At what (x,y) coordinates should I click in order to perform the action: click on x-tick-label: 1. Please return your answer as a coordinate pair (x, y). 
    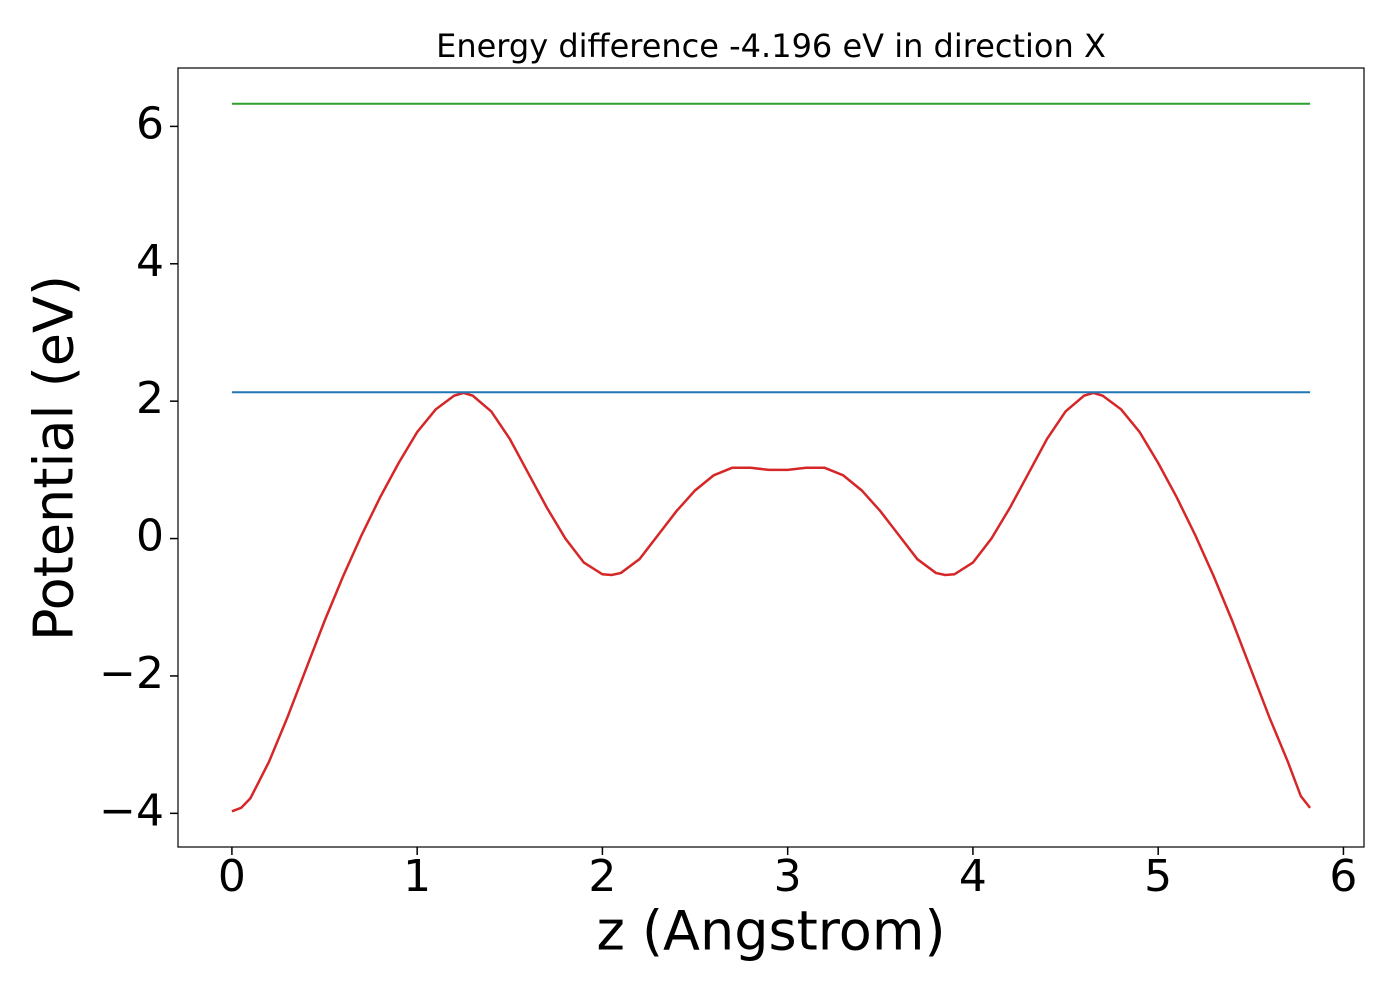
    Looking at the image, I should click on (417, 876).